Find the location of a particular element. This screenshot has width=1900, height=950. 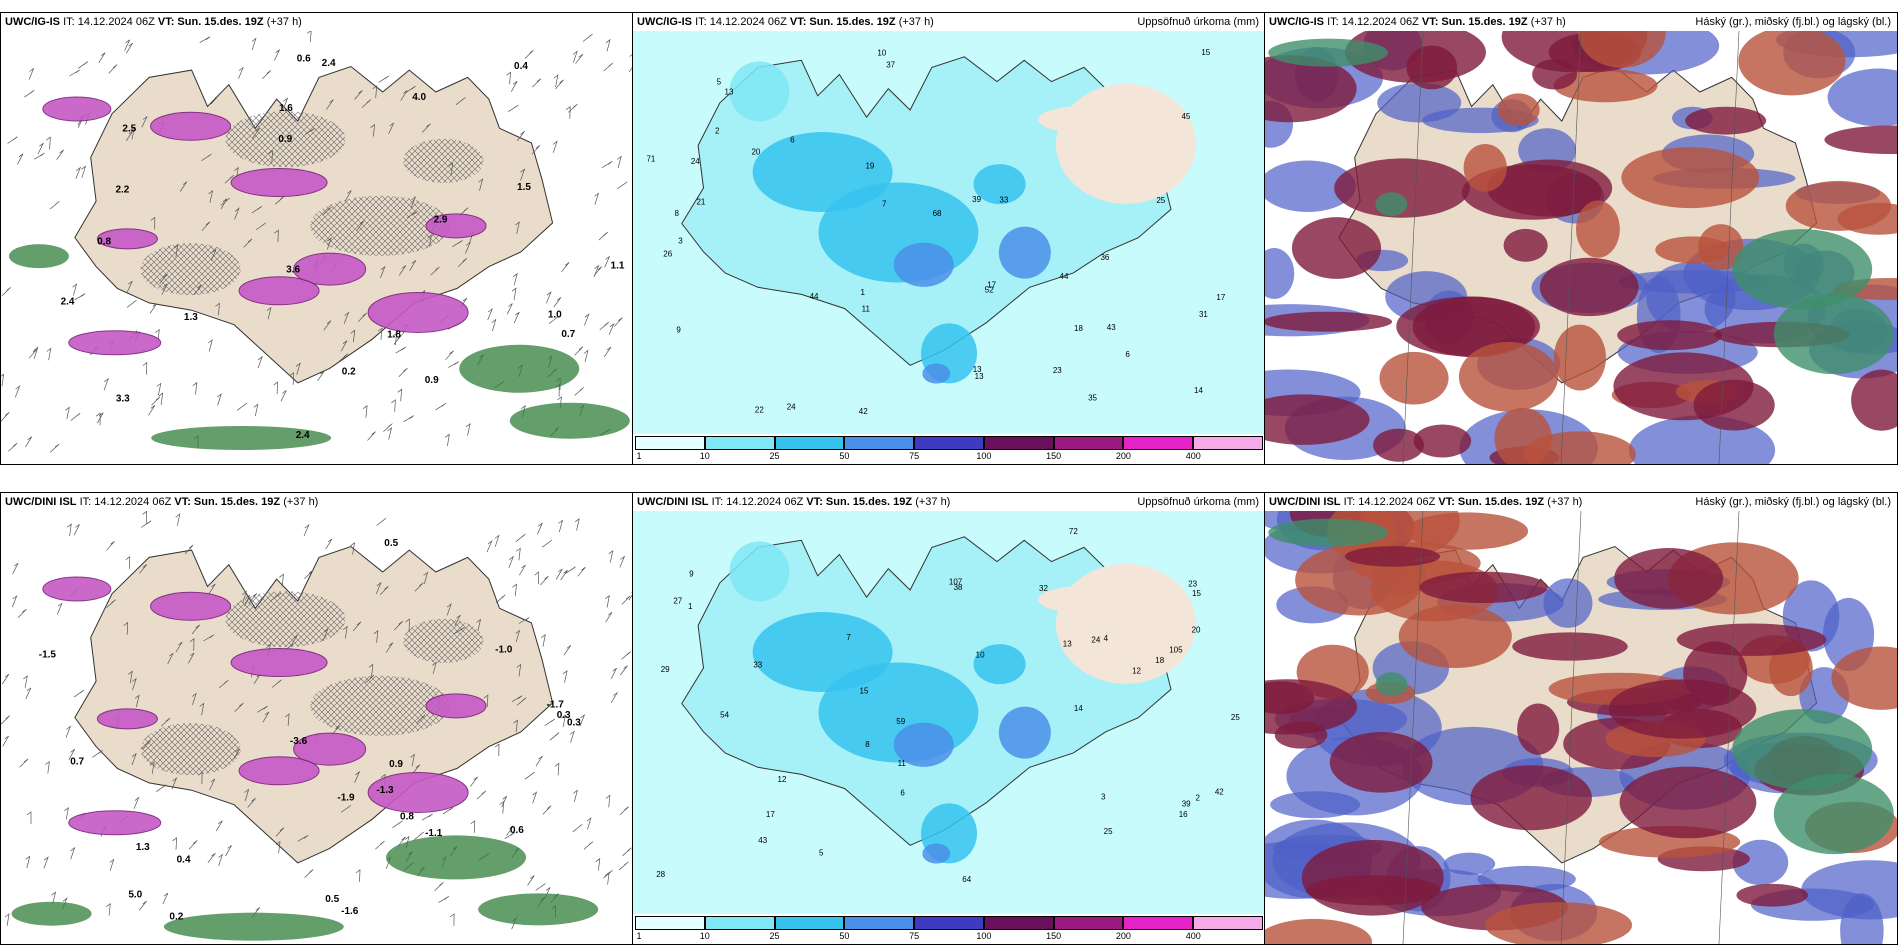

glacier-hatch is located at coordinates (443, 640).